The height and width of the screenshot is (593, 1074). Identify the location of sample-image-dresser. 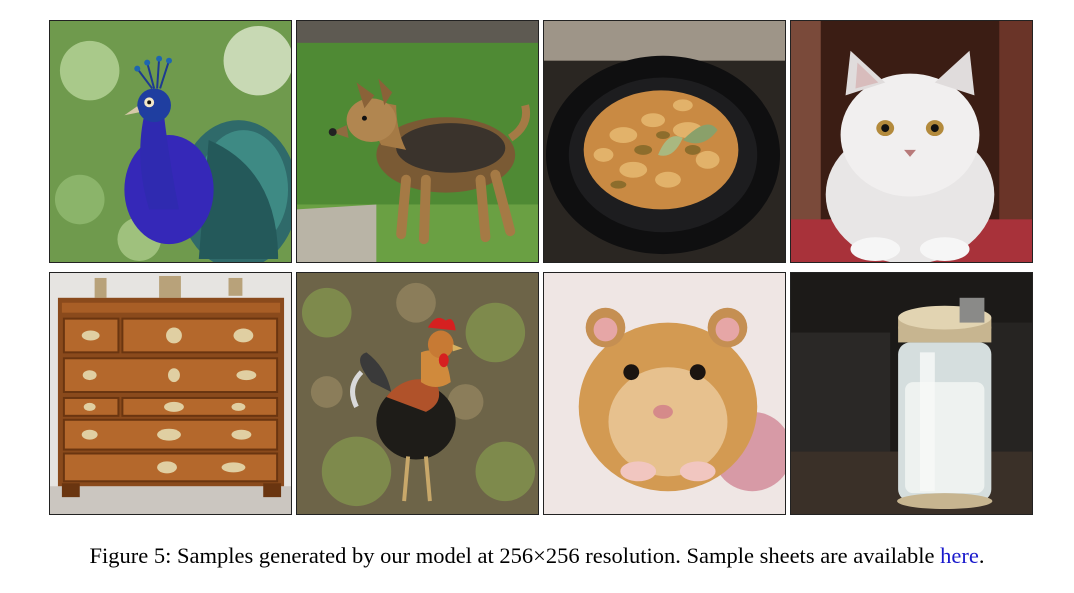
(170, 393).